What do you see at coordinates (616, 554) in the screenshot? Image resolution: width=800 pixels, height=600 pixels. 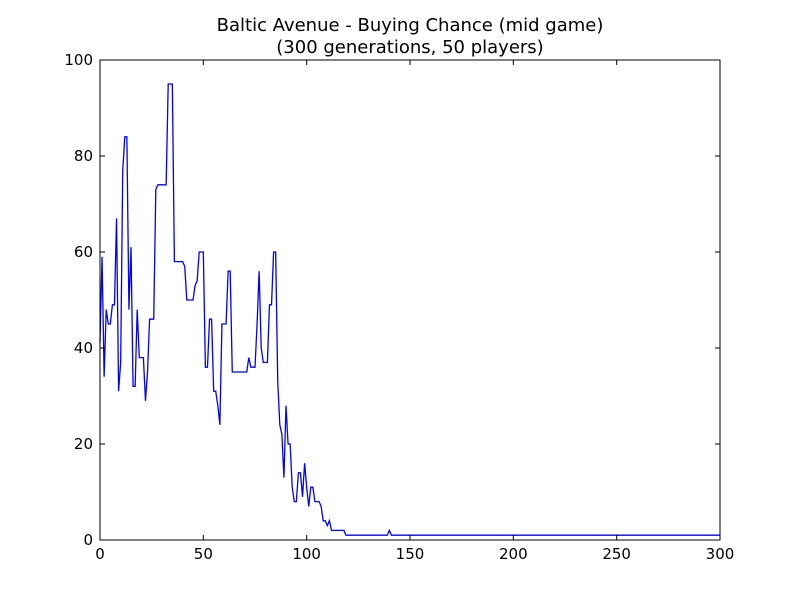 I see `x-tick-label: 250` at bounding box center [616, 554].